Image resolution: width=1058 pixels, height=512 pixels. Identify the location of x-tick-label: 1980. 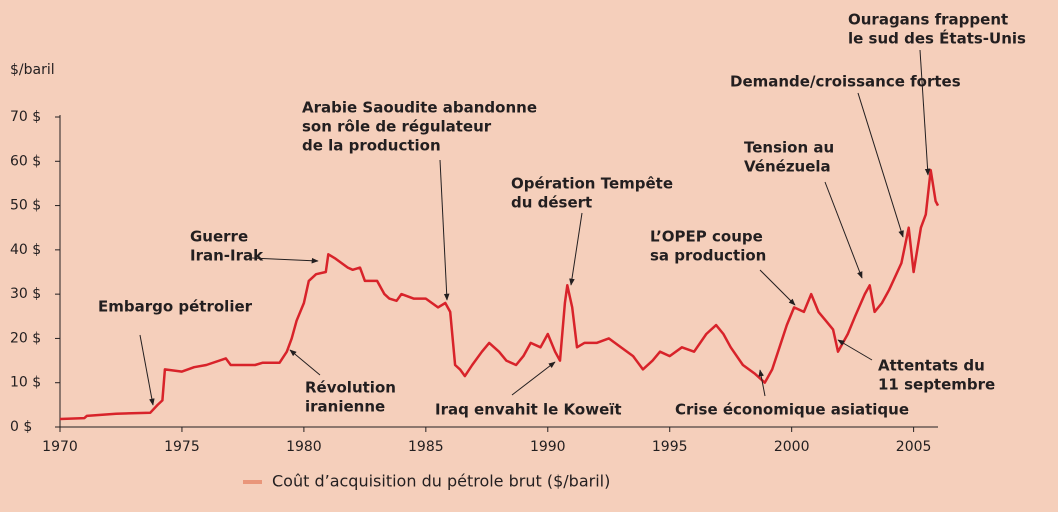
(304, 447).